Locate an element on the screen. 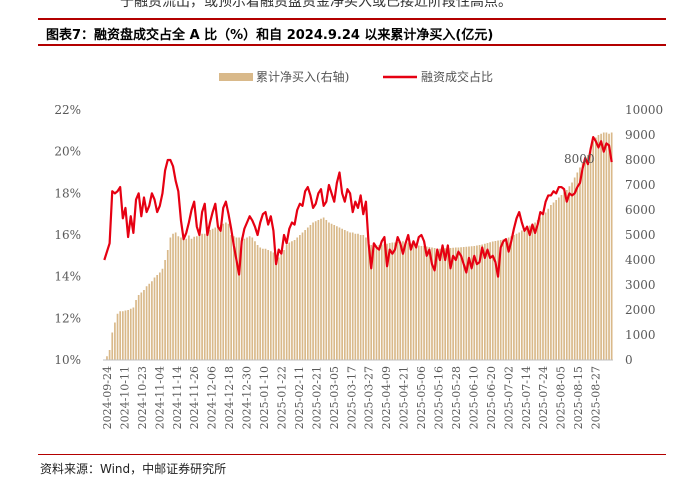 The image size is (681, 482). x-tick-label: 2024-11-04 is located at coordinates (159, 397).